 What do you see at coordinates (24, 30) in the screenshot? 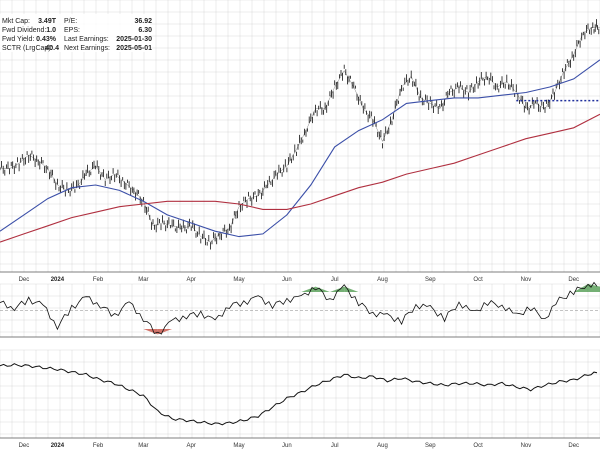
I see `stat-label-dividend: Fwd Dividend:` at bounding box center [24, 30].